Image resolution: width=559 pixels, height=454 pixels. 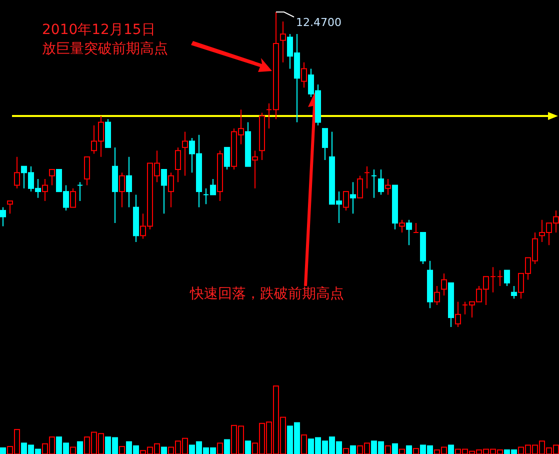 I want to click on annotation: 快速回落，跌破前期高点, so click(x=266, y=294).